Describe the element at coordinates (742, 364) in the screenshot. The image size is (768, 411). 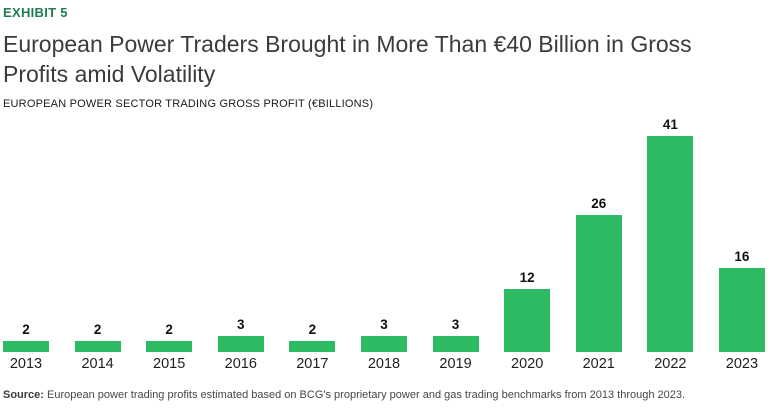
I see `x-axis-label: 2023` at that location.